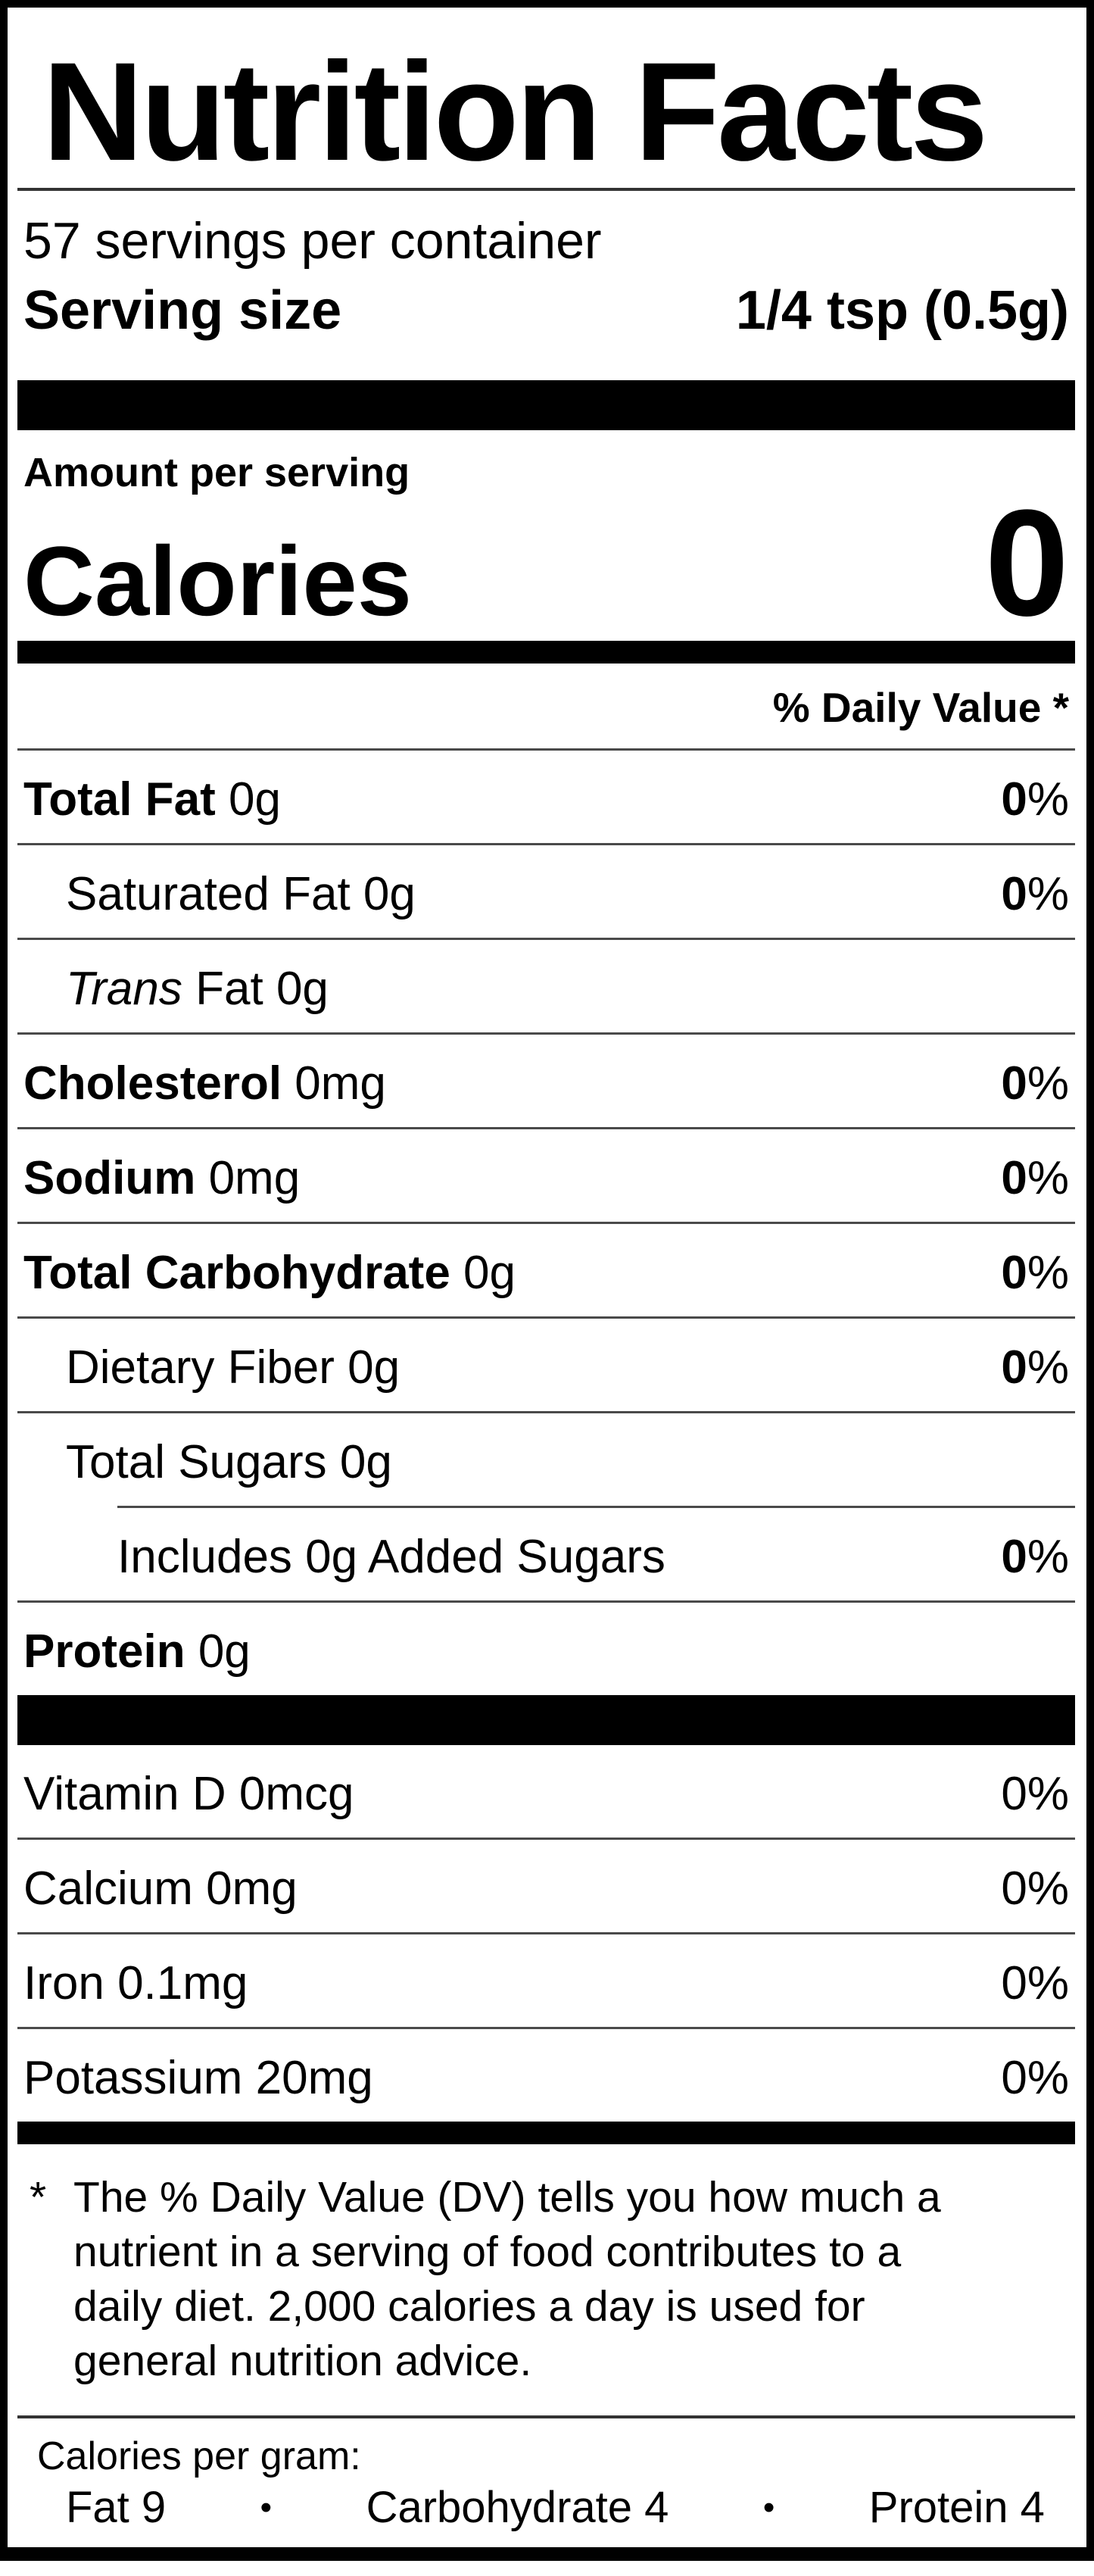  Describe the element at coordinates (546, 1365) in the screenshot. I see `nutrient-row: Dietary Fiber 0g 0%` at that location.